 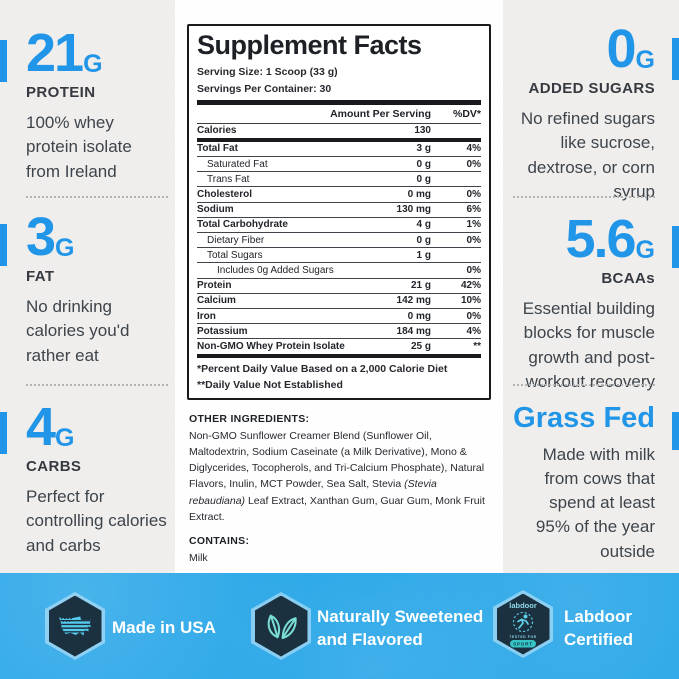 What do you see at coordinates (473, 210) in the screenshot?
I see `row-dv: 6%` at bounding box center [473, 210].